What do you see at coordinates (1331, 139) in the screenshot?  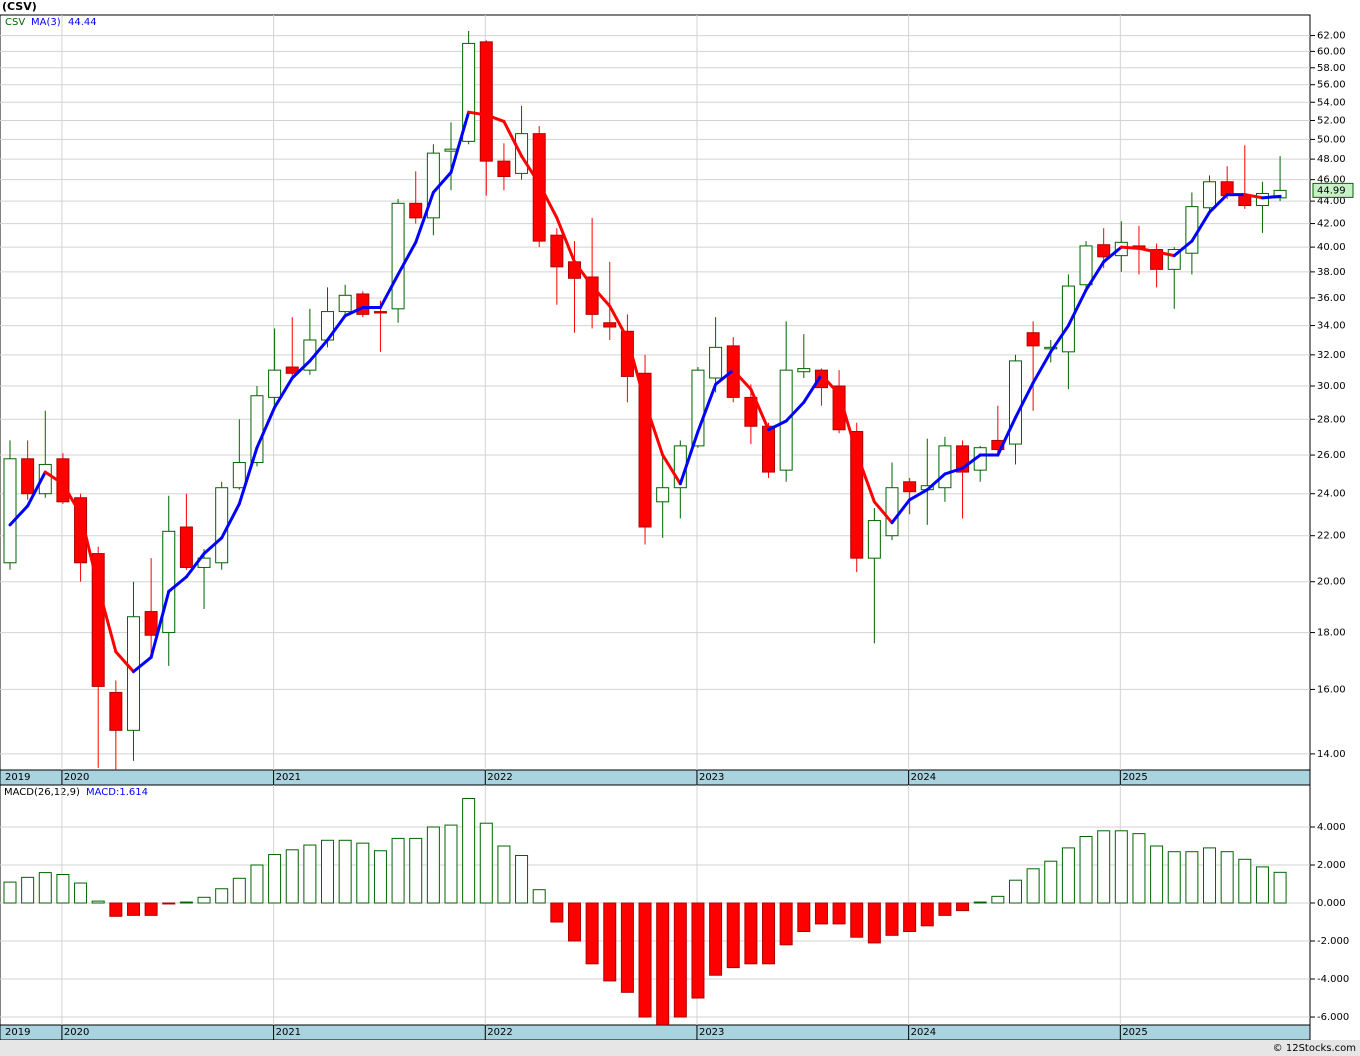 I see `y-tick-label: 50.00` at bounding box center [1331, 139].